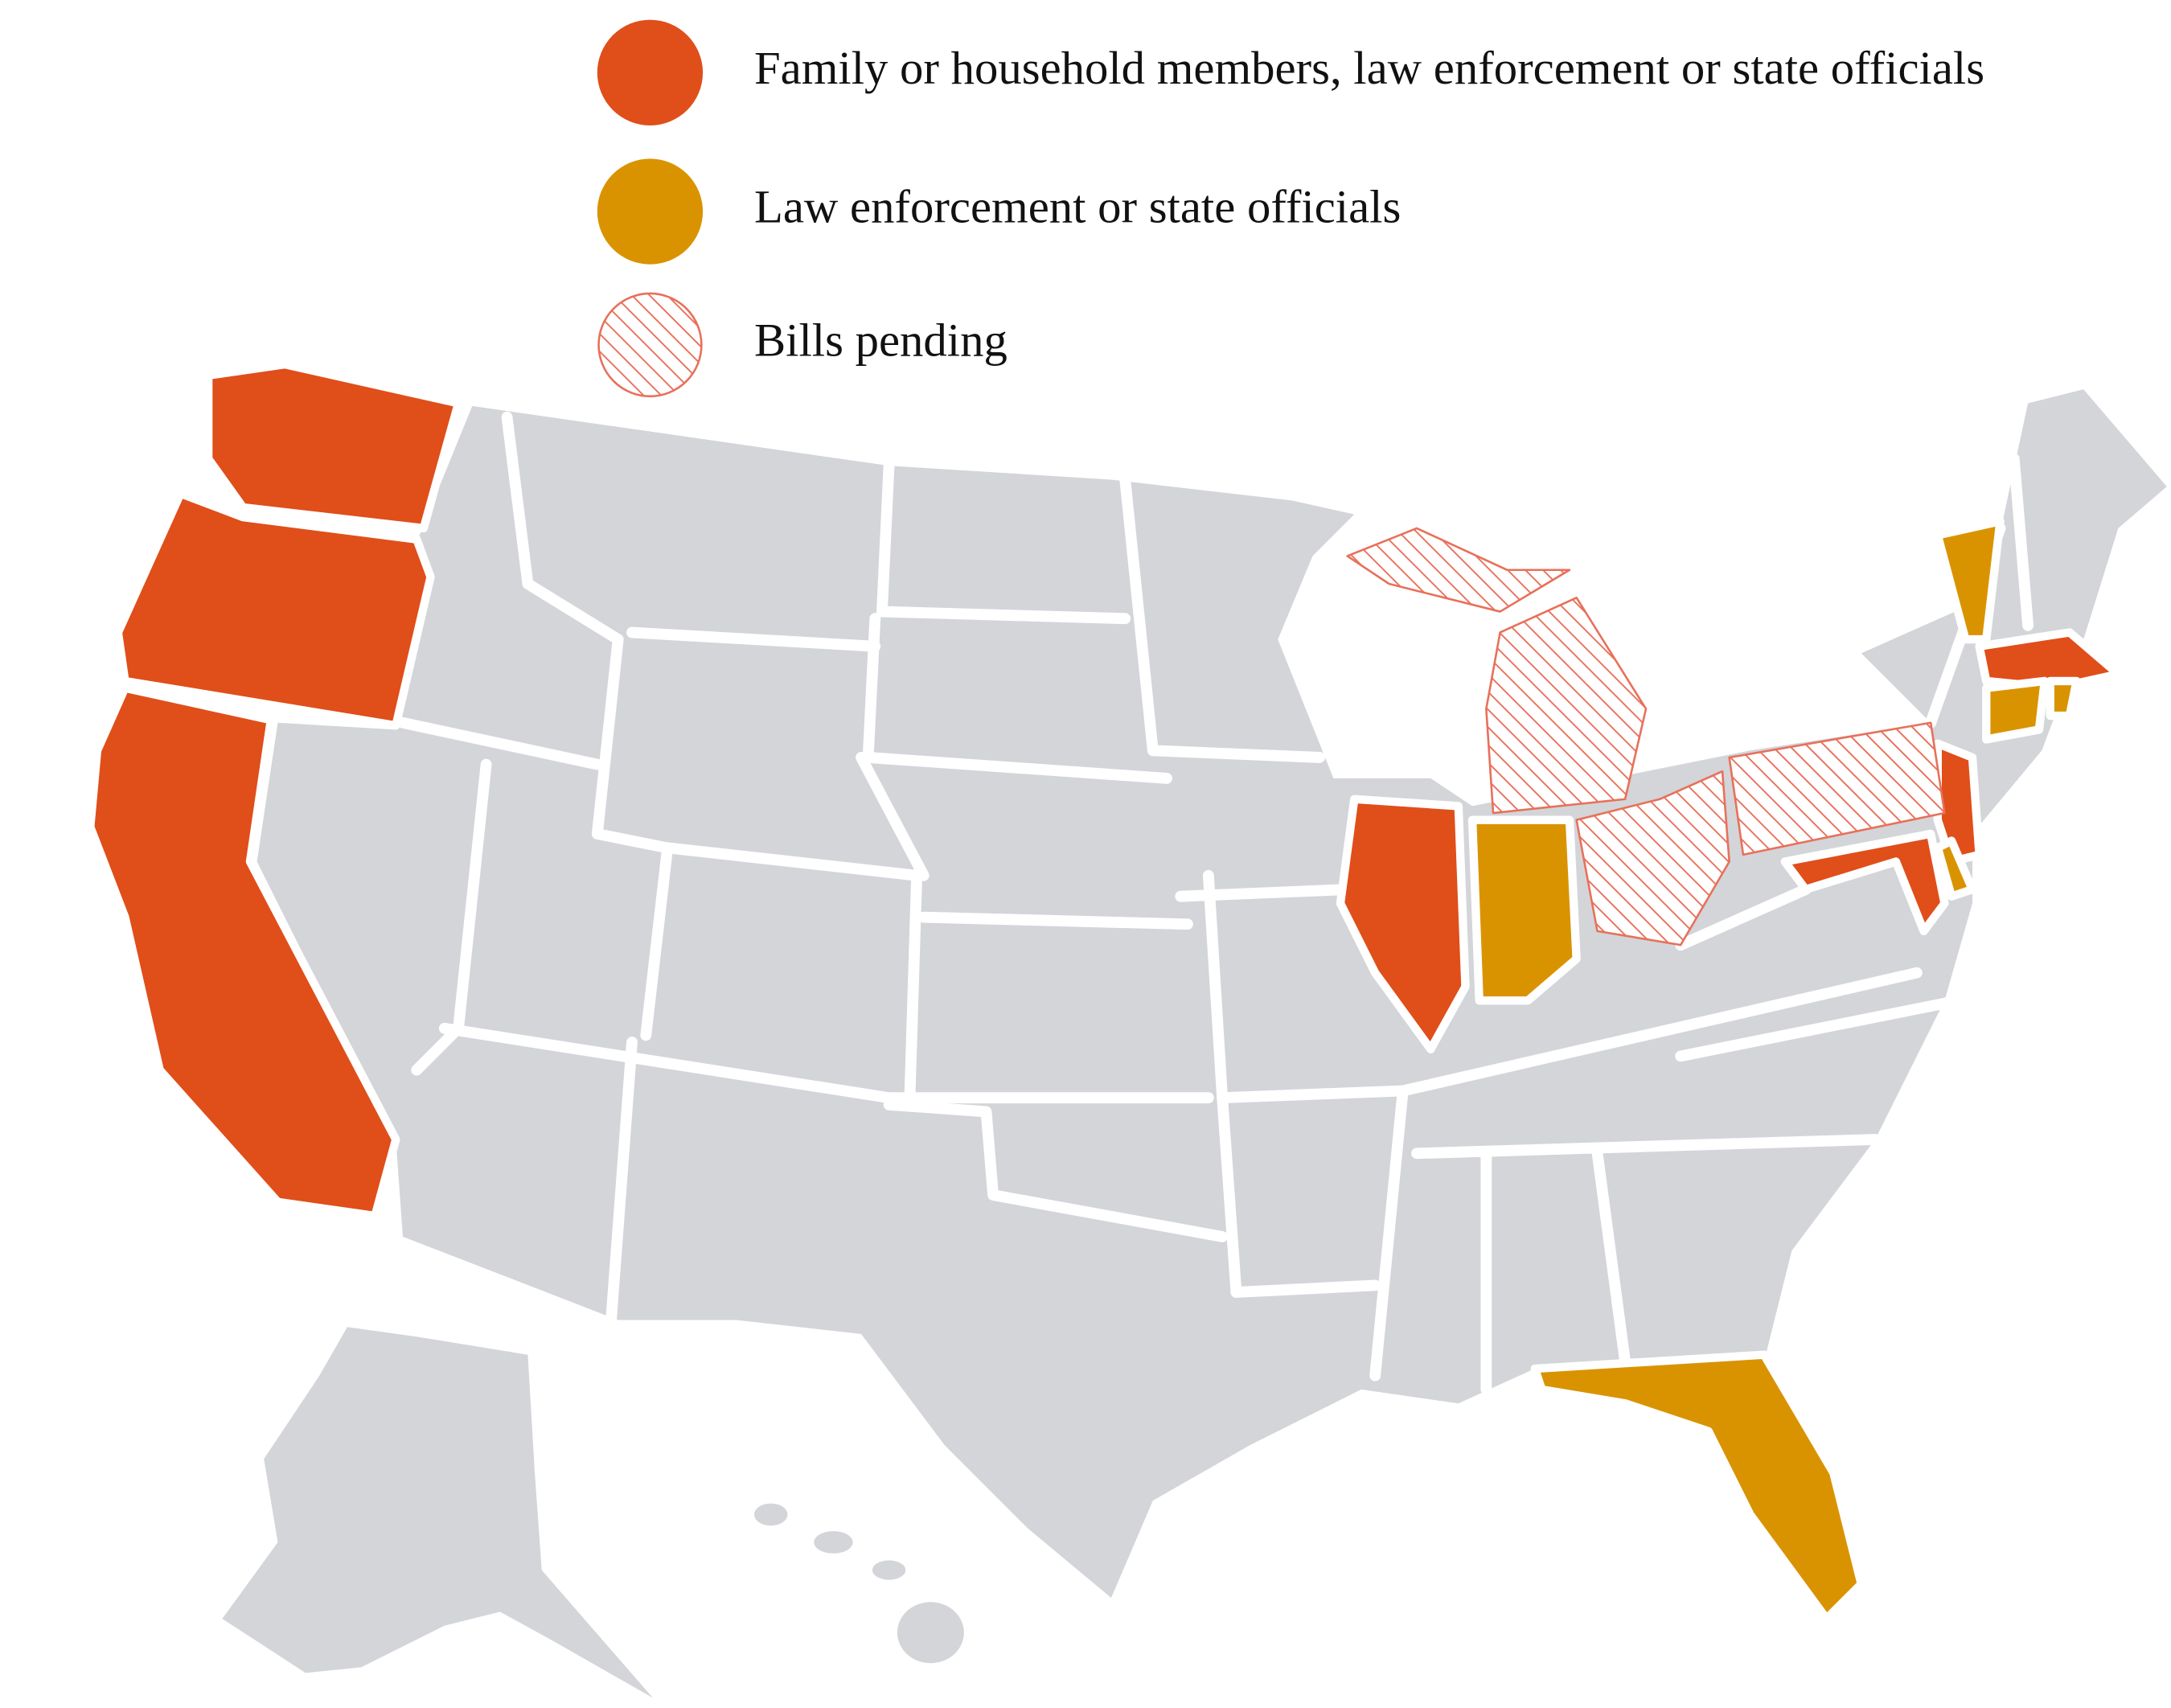 Image resolution: width=2171 pixels, height=1708 pixels. I want to click on florida, so click(1697, 1487).